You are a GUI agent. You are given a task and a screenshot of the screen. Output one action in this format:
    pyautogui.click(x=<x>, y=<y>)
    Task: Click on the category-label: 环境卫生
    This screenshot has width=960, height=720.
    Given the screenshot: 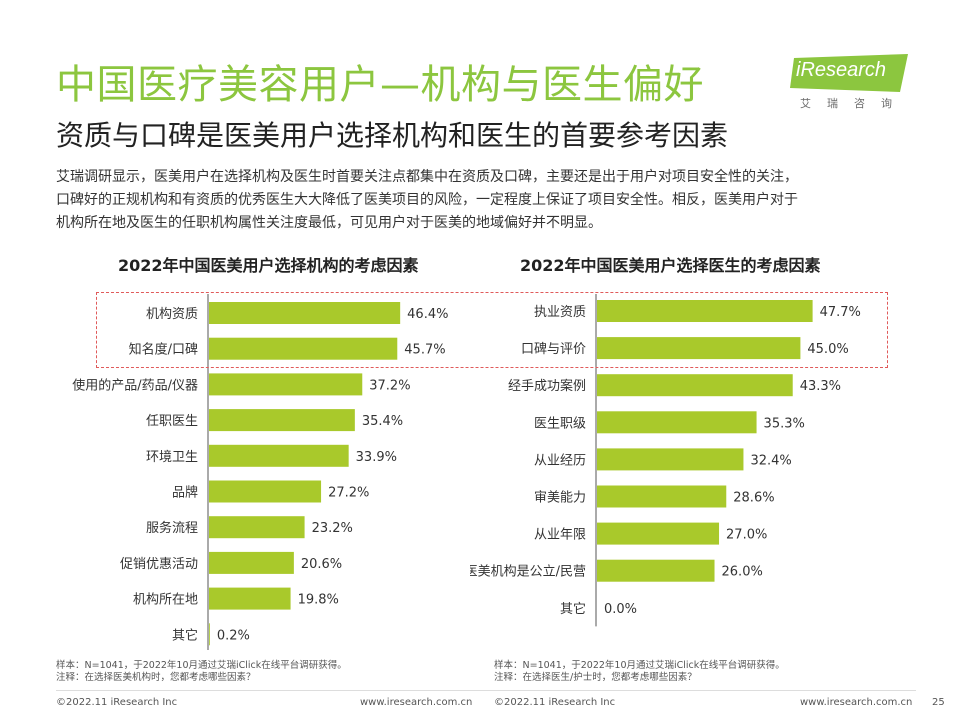 What is the action you would take?
    pyautogui.click(x=172, y=457)
    